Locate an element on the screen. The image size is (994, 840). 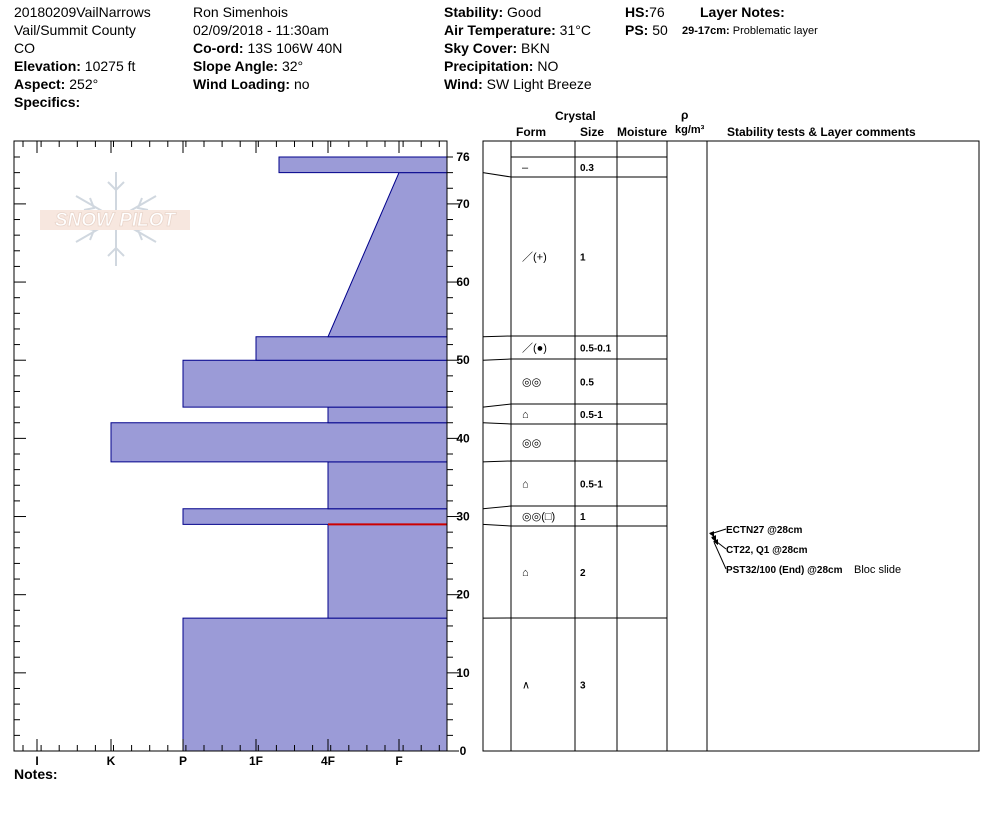
site-name: 20180209VailNarrows is located at coordinates (82, 12).